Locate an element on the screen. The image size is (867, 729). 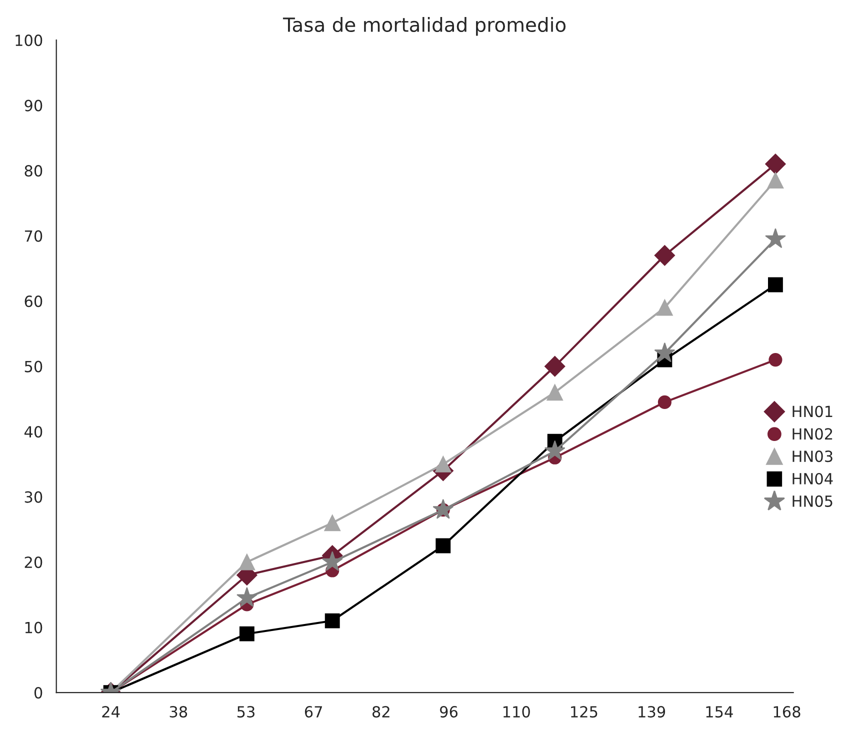
y-tick-label: 30 is located at coordinates (33, 497).